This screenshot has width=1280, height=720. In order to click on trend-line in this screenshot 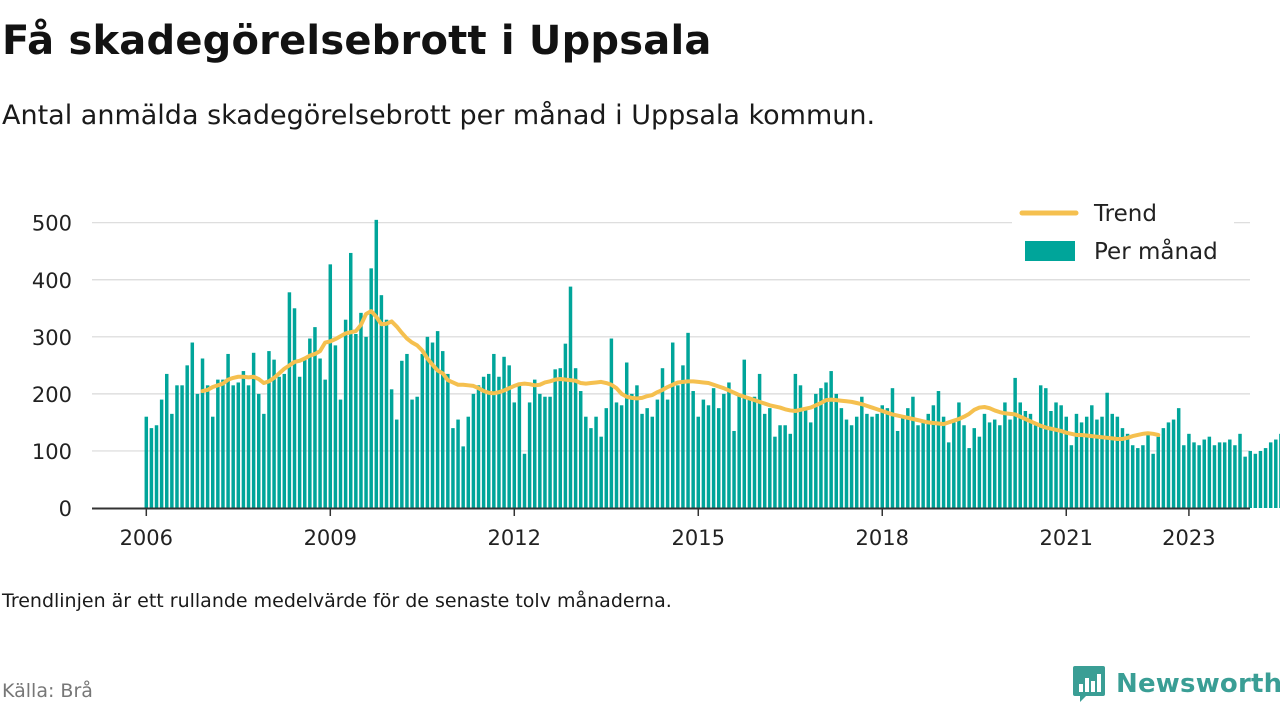, I will do `click(680, 375)`.